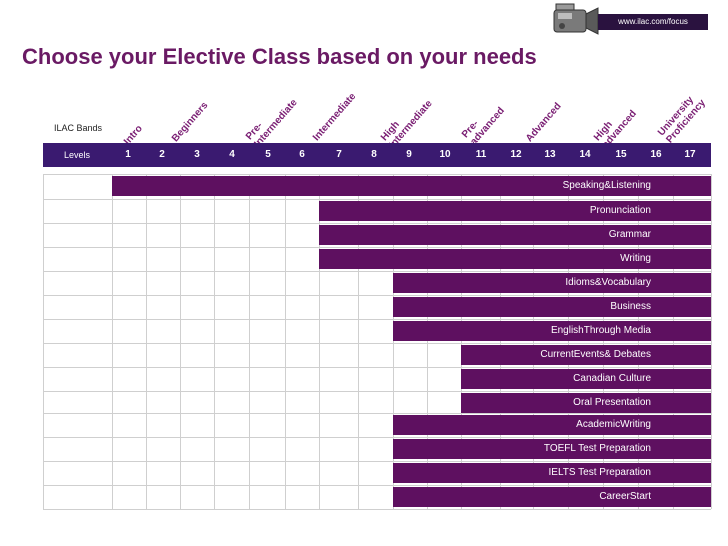 The image size is (728, 546). Describe the element at coordinates (445, 154) in the screenshot. I see `level-number: 10` at that location.